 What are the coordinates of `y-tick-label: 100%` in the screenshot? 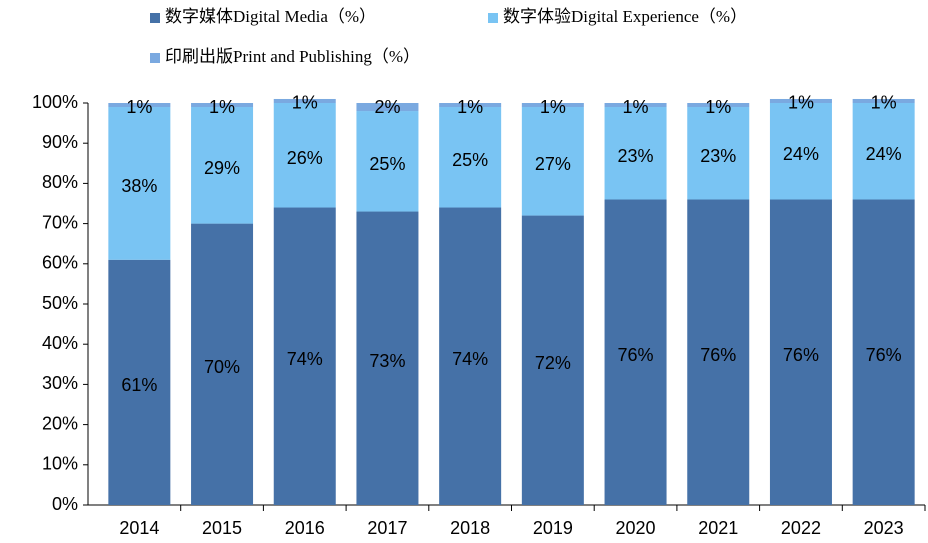 It's located at (55, 102).